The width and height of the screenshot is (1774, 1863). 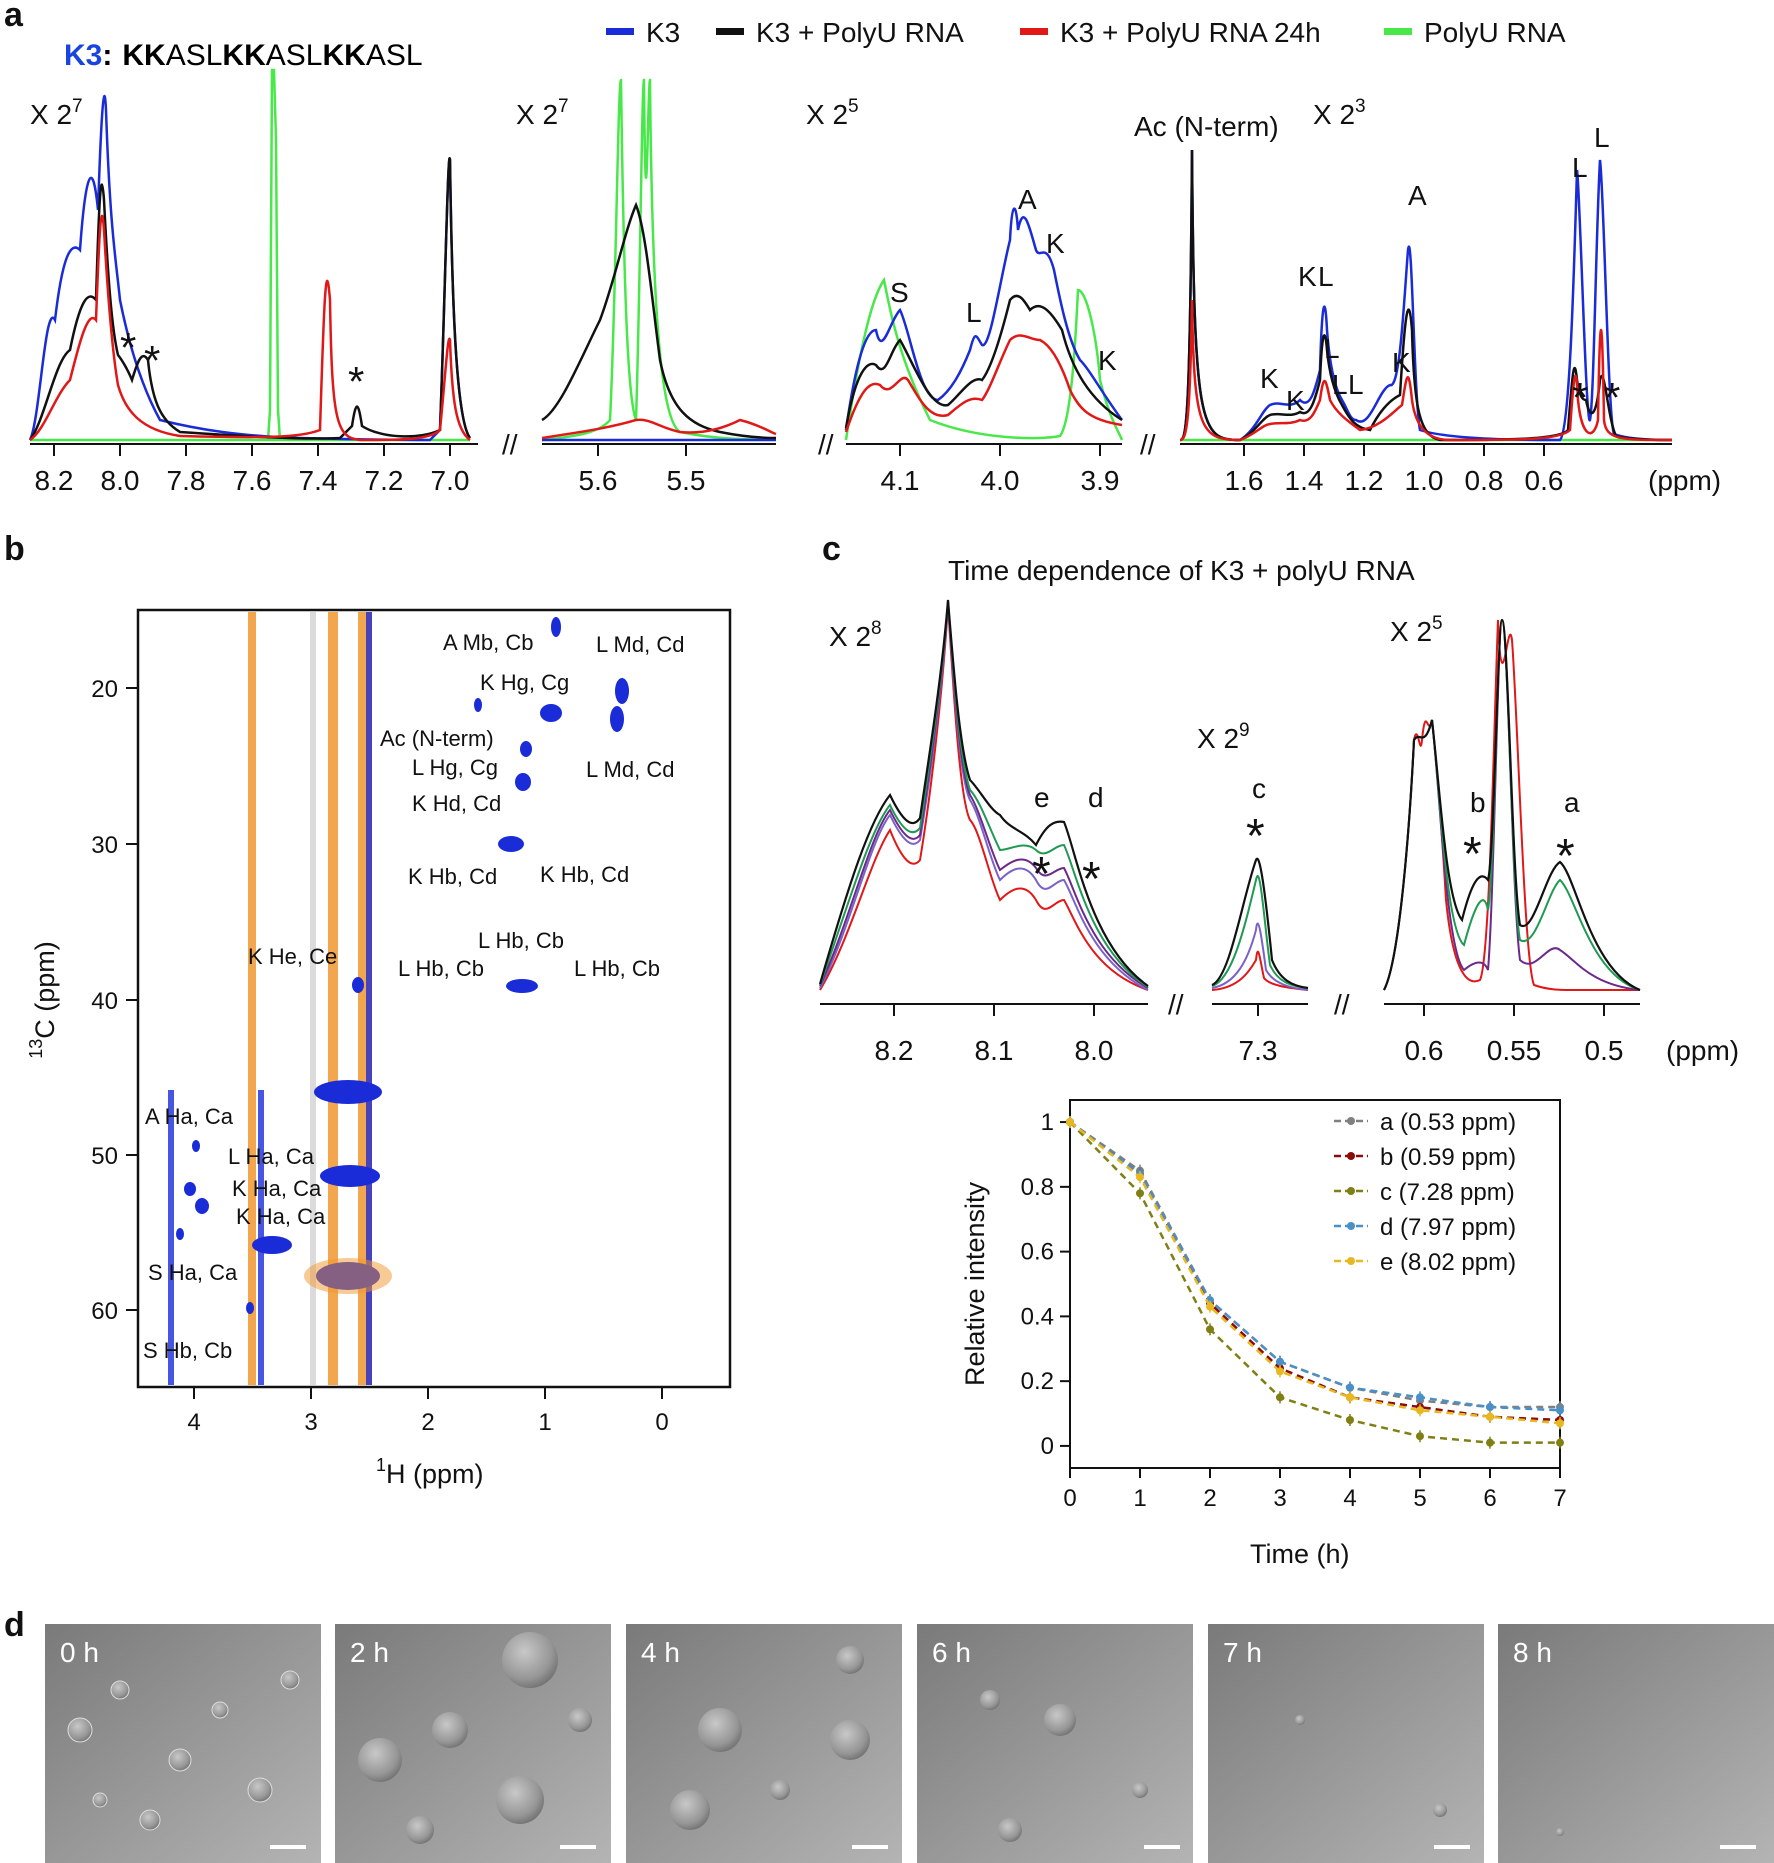 I want to click on legend-label: a (0.53 ppm), so click(x=1448, y=1122).